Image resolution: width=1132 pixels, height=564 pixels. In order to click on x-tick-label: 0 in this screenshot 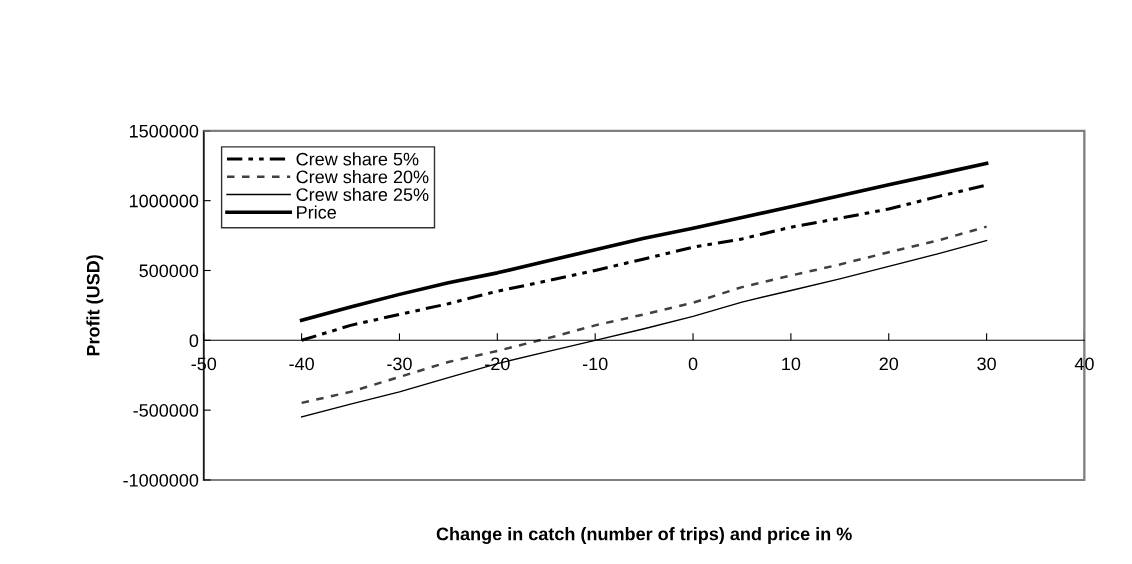, I will do `click(693, 364)`.